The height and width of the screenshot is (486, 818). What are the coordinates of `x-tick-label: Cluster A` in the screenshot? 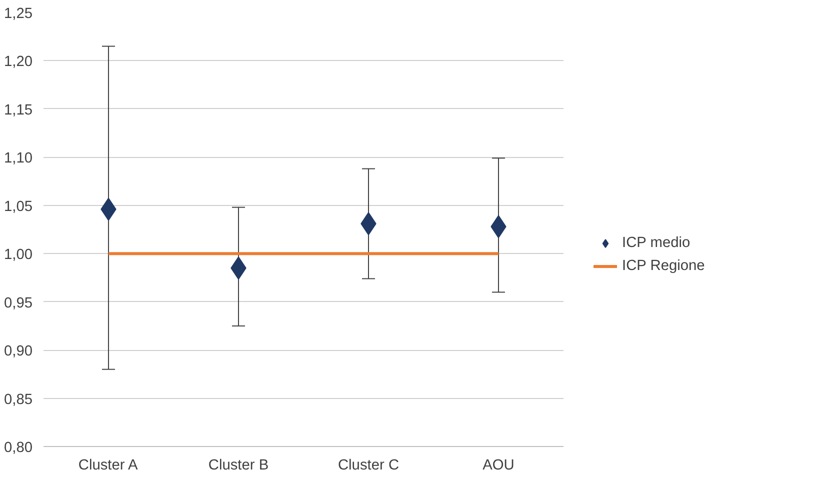 It's located at (108, 466).